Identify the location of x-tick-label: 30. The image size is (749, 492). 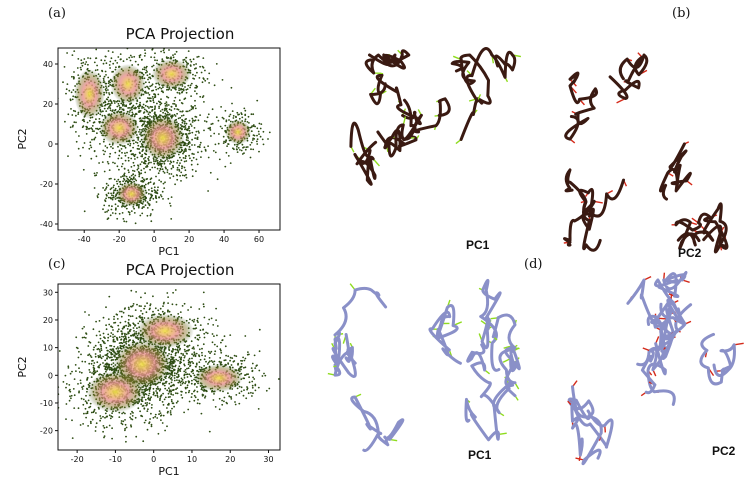
(268, 459).